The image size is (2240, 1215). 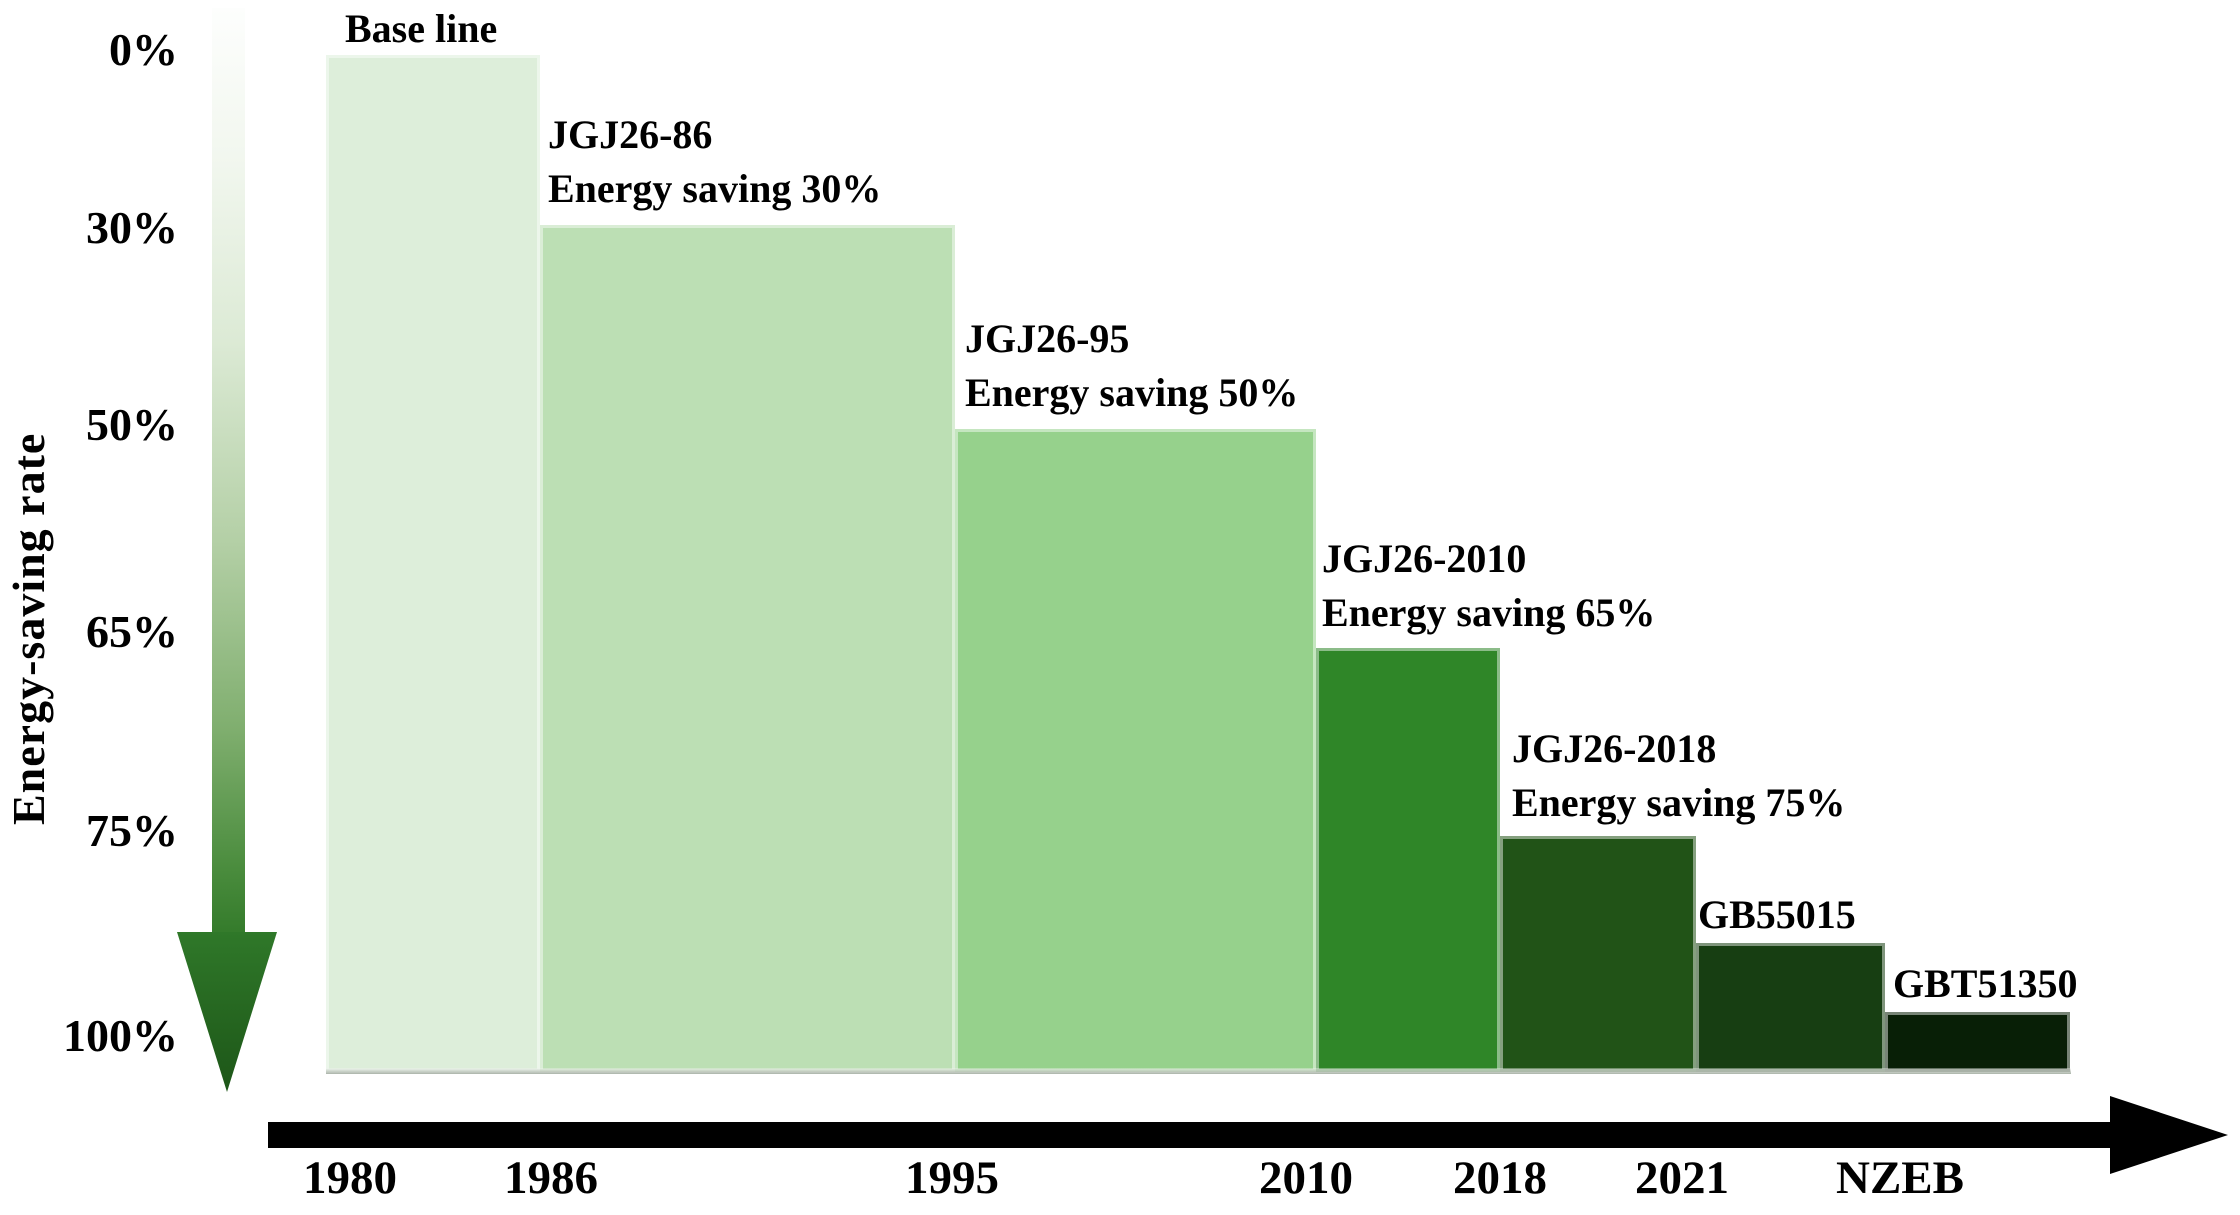 What do you see at coordinates (551, 1178) in the screenshot?
I see `x-tick-label: 1986` at bounding box center [551, 1178].